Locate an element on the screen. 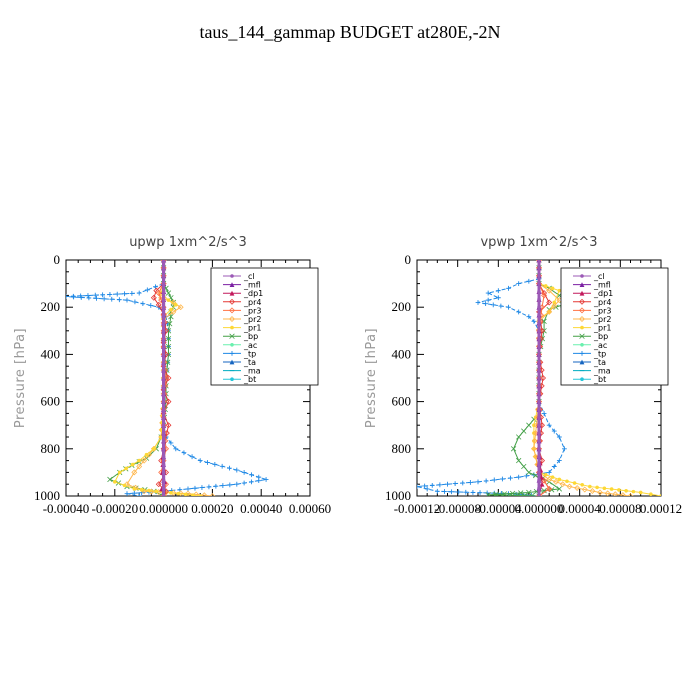 The image size is (700, 700). legend-label: _pr1 is located at coordinates (252, 328).